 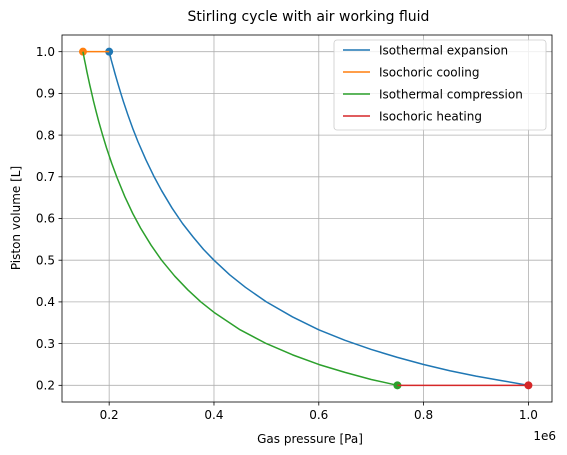 I want to click on y-tick-label: 0.2, so click(x=45, y=386).